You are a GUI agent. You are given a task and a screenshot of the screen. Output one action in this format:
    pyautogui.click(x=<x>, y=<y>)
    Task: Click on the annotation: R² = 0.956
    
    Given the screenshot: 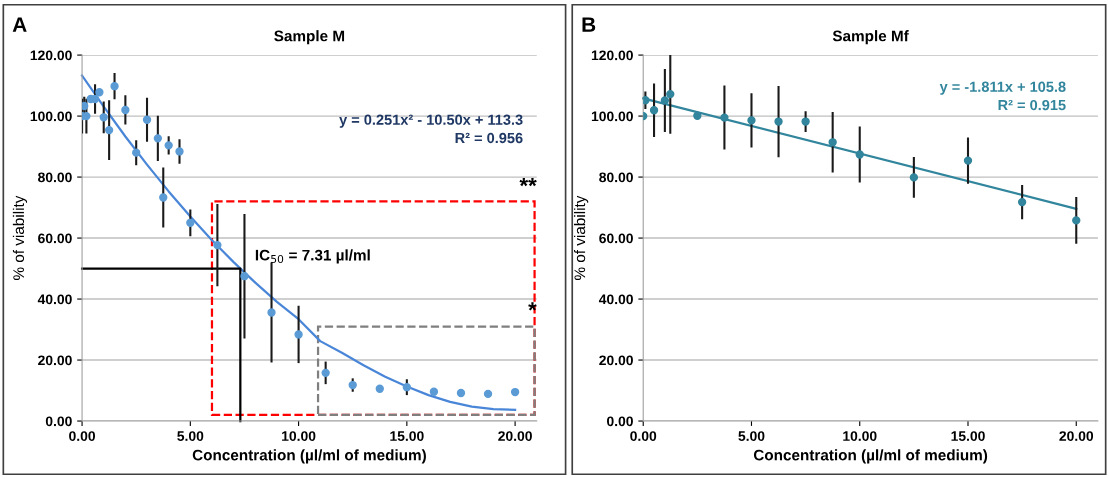 What is the action you would take?
    pyautogui.click(x=489, y=138)
    